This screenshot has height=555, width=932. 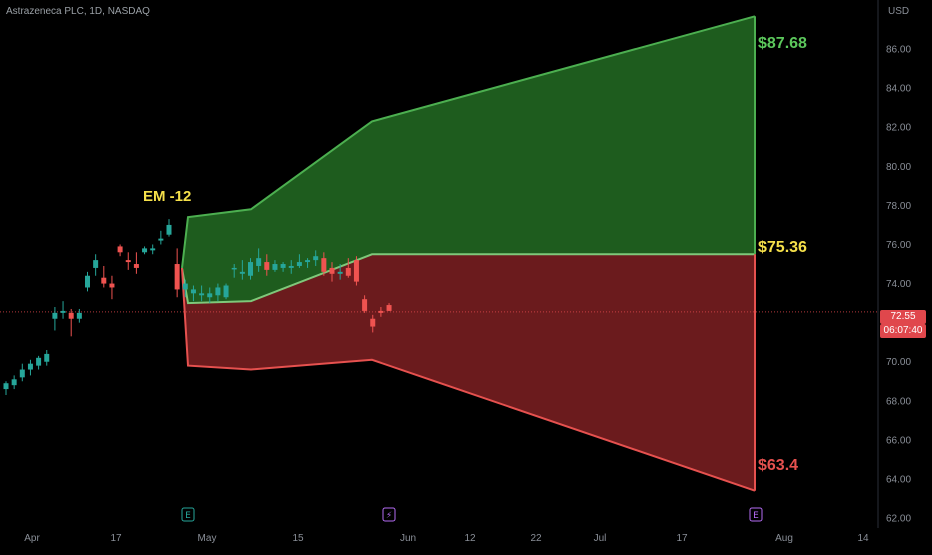 What do you see at coordinates (898, 206) in the screenshot?
I see `y-tick-label: 78.00` at bounding box center [898, 206].